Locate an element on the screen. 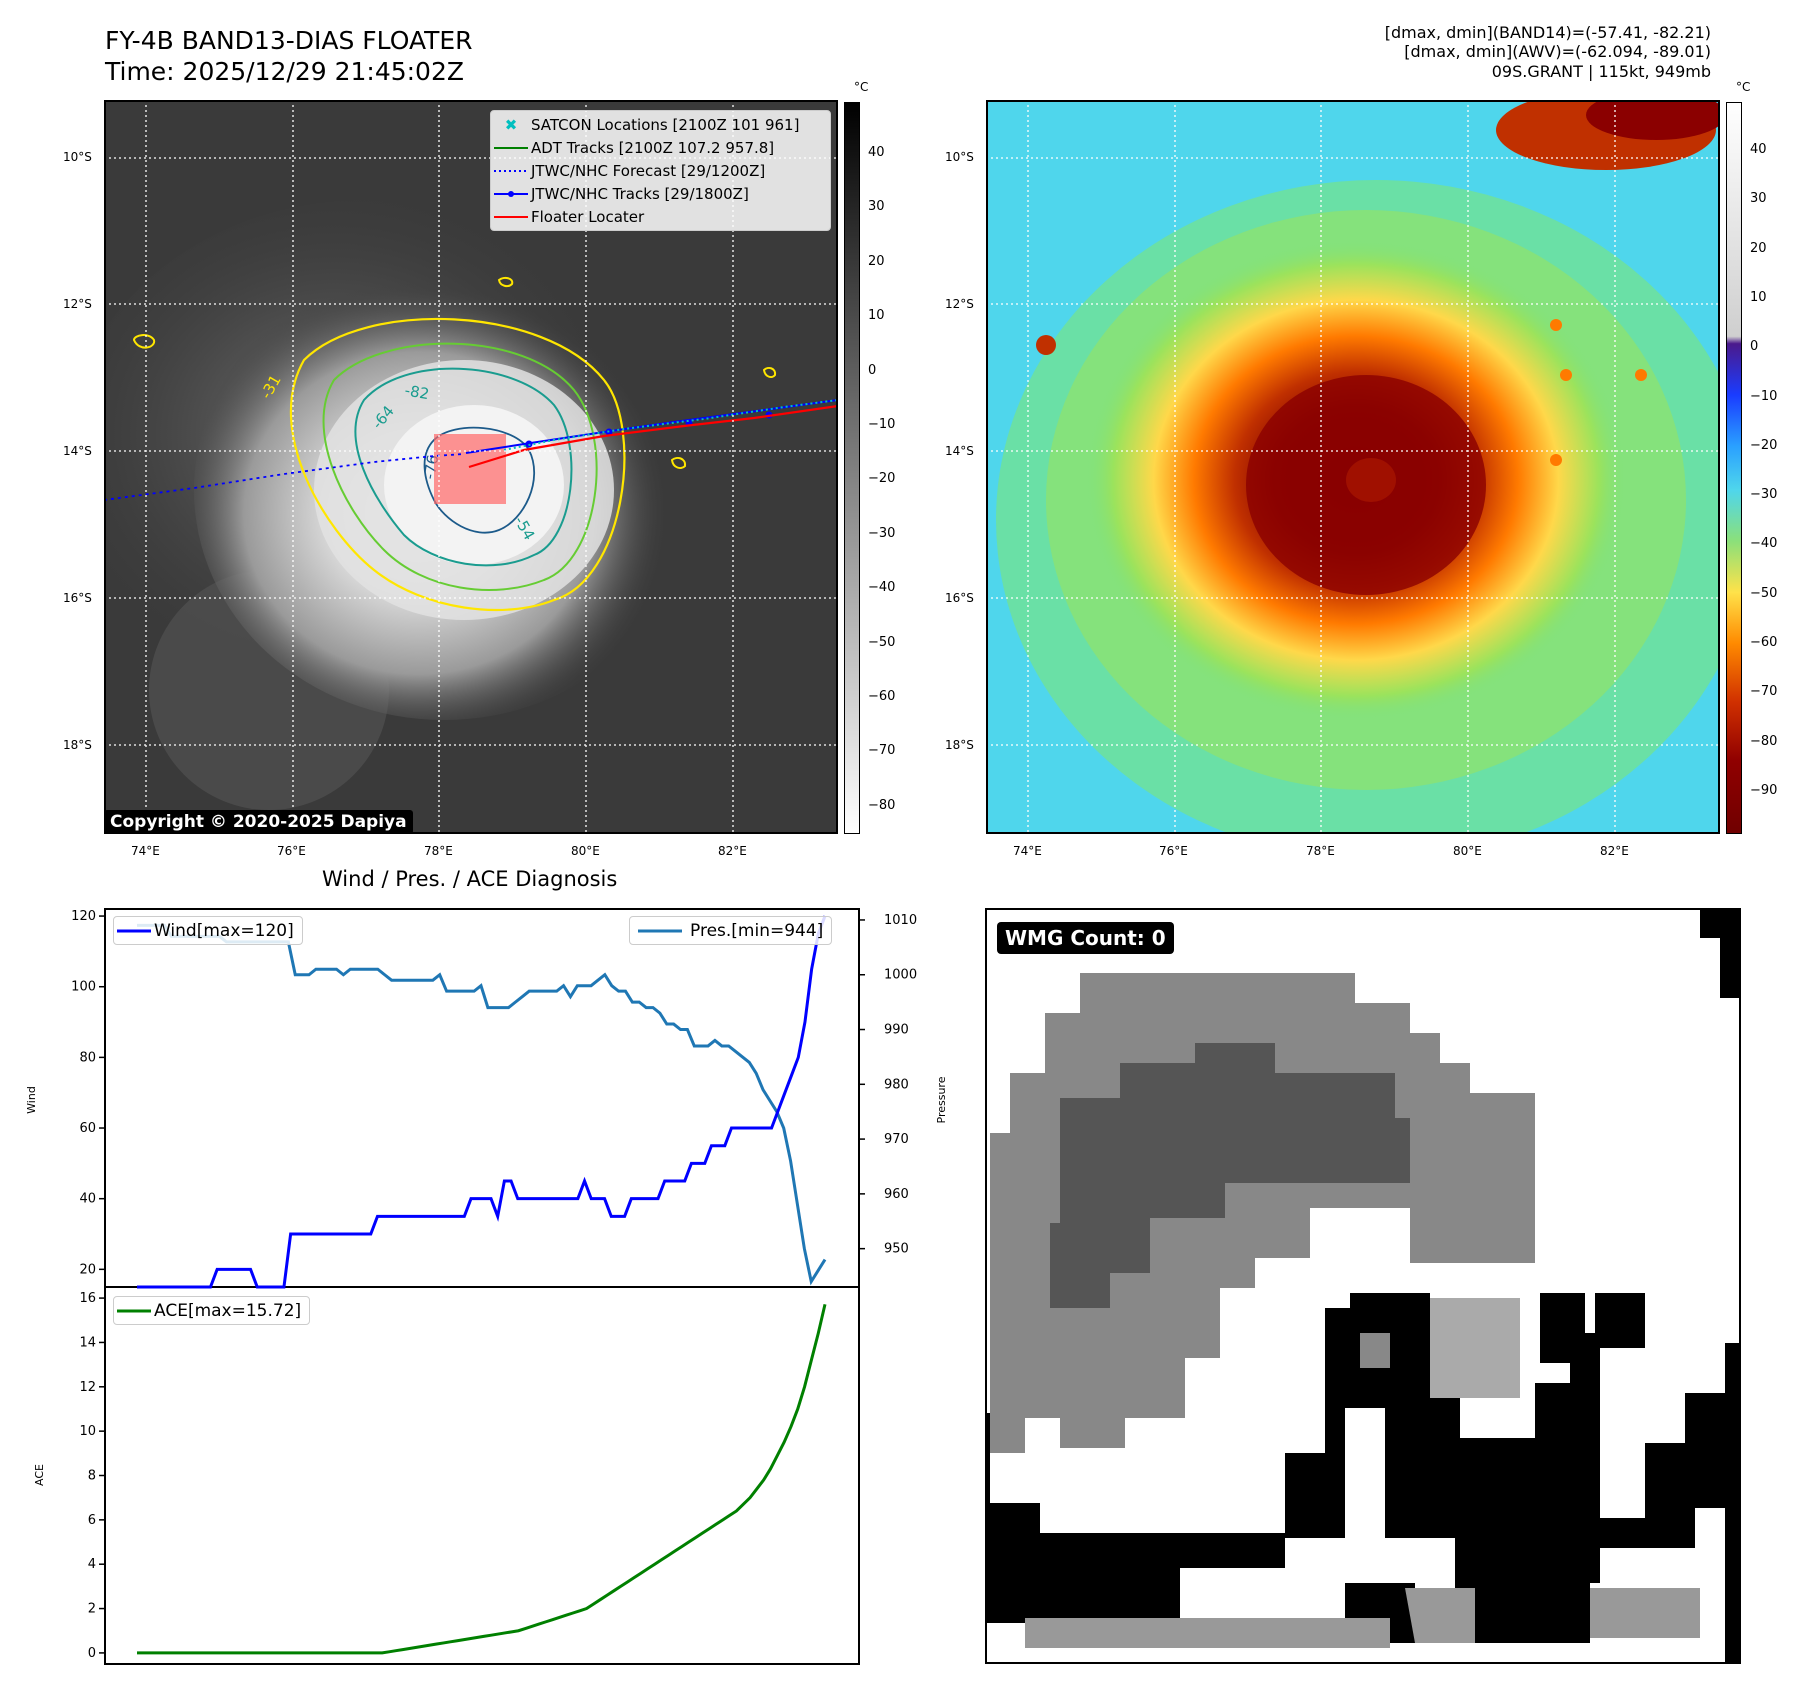 Image resolution: width=1797 pixels, height=1690 pixels. legend-adt: ADT Tracks [2100Z 107.2 957.8] is located at coordinates (653, 147).